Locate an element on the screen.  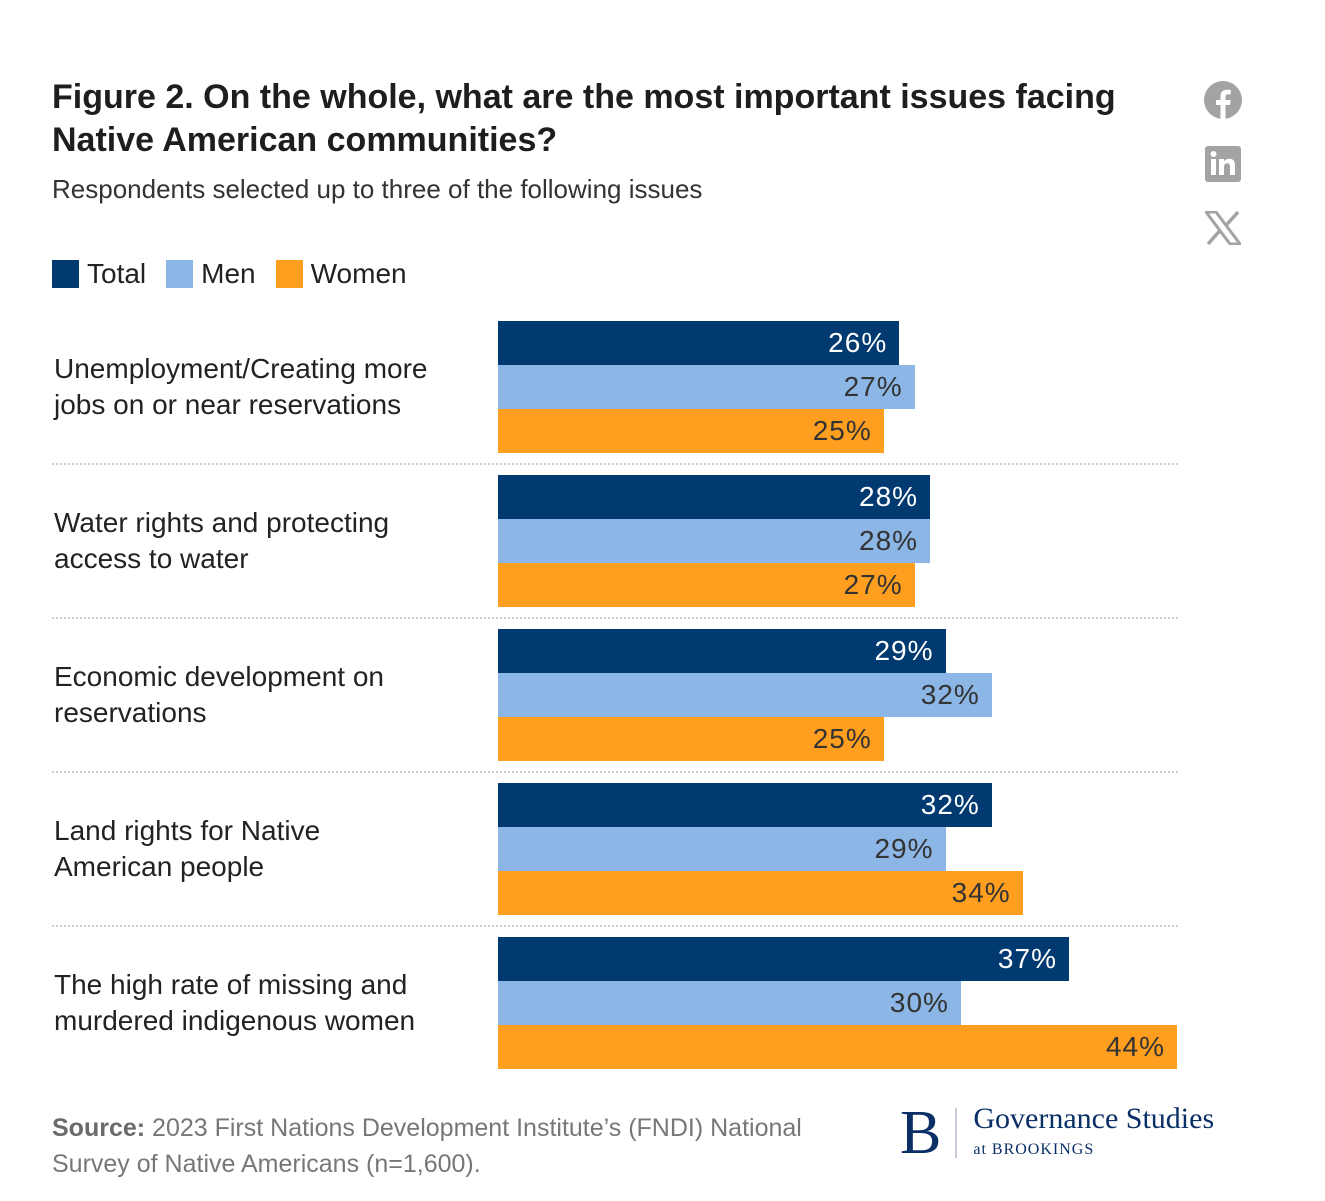
bar-women: 34% is located at coordinates (760, 893).